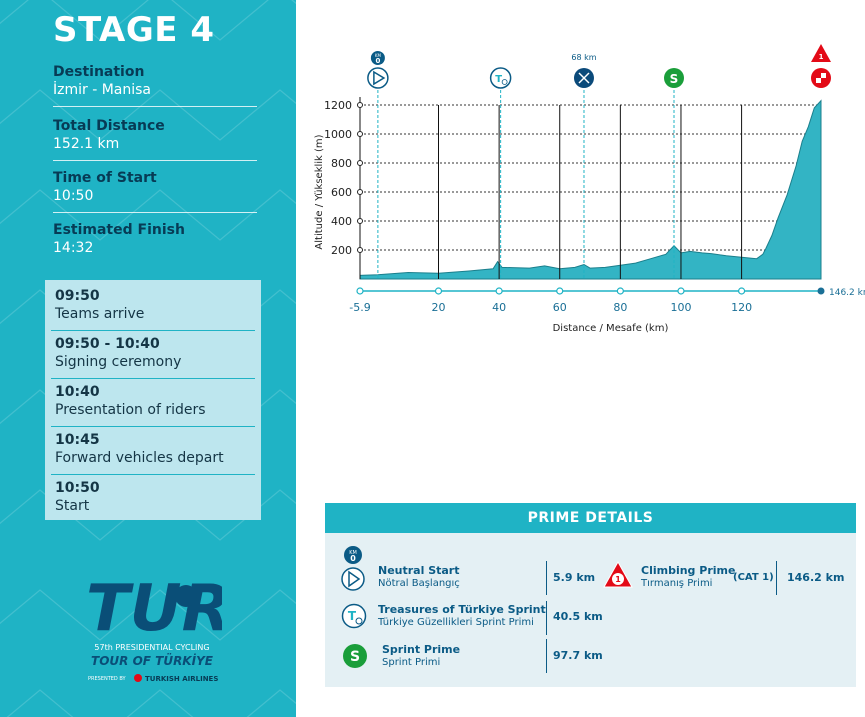 This screenshot has width=865, height=717. I want to click on schedule-item: 10:40 Presentation of riders, so click(155, 401).